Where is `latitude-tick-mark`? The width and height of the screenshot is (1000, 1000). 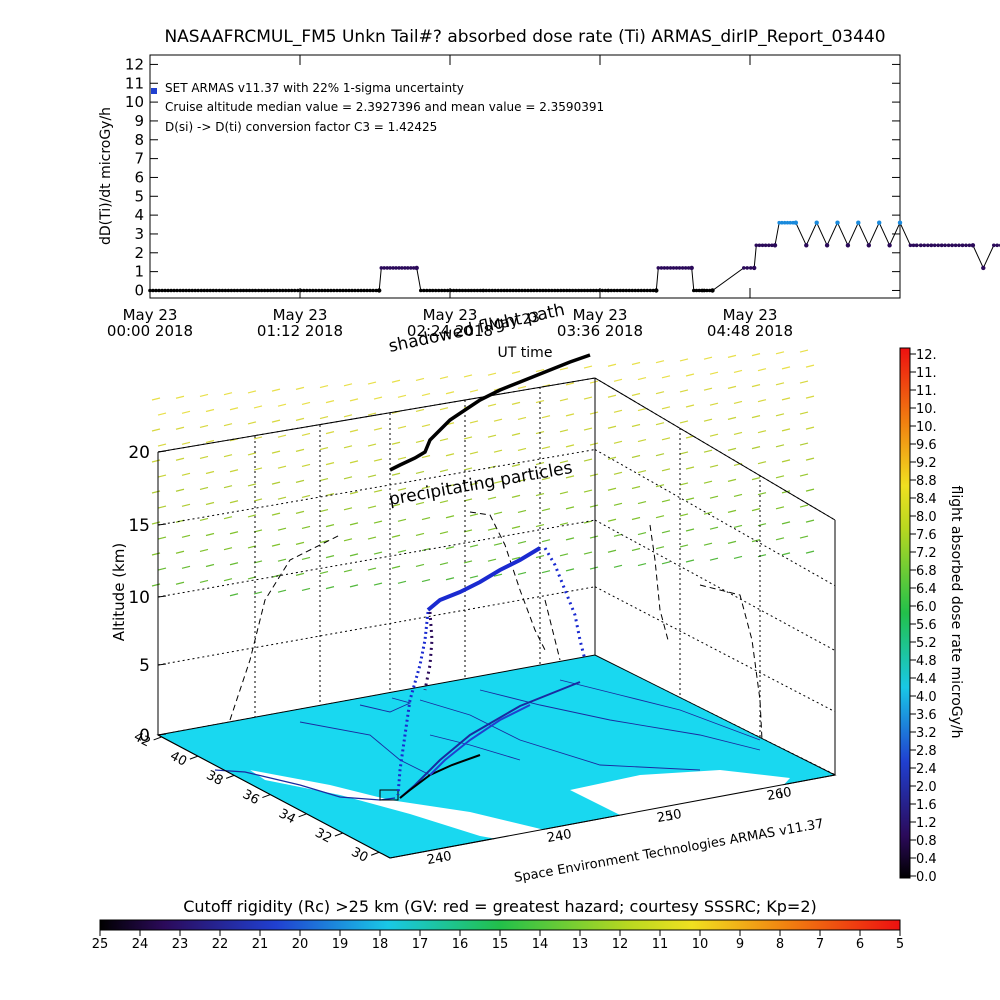 latitude-tick-mark is located at coordinates (375, 853).